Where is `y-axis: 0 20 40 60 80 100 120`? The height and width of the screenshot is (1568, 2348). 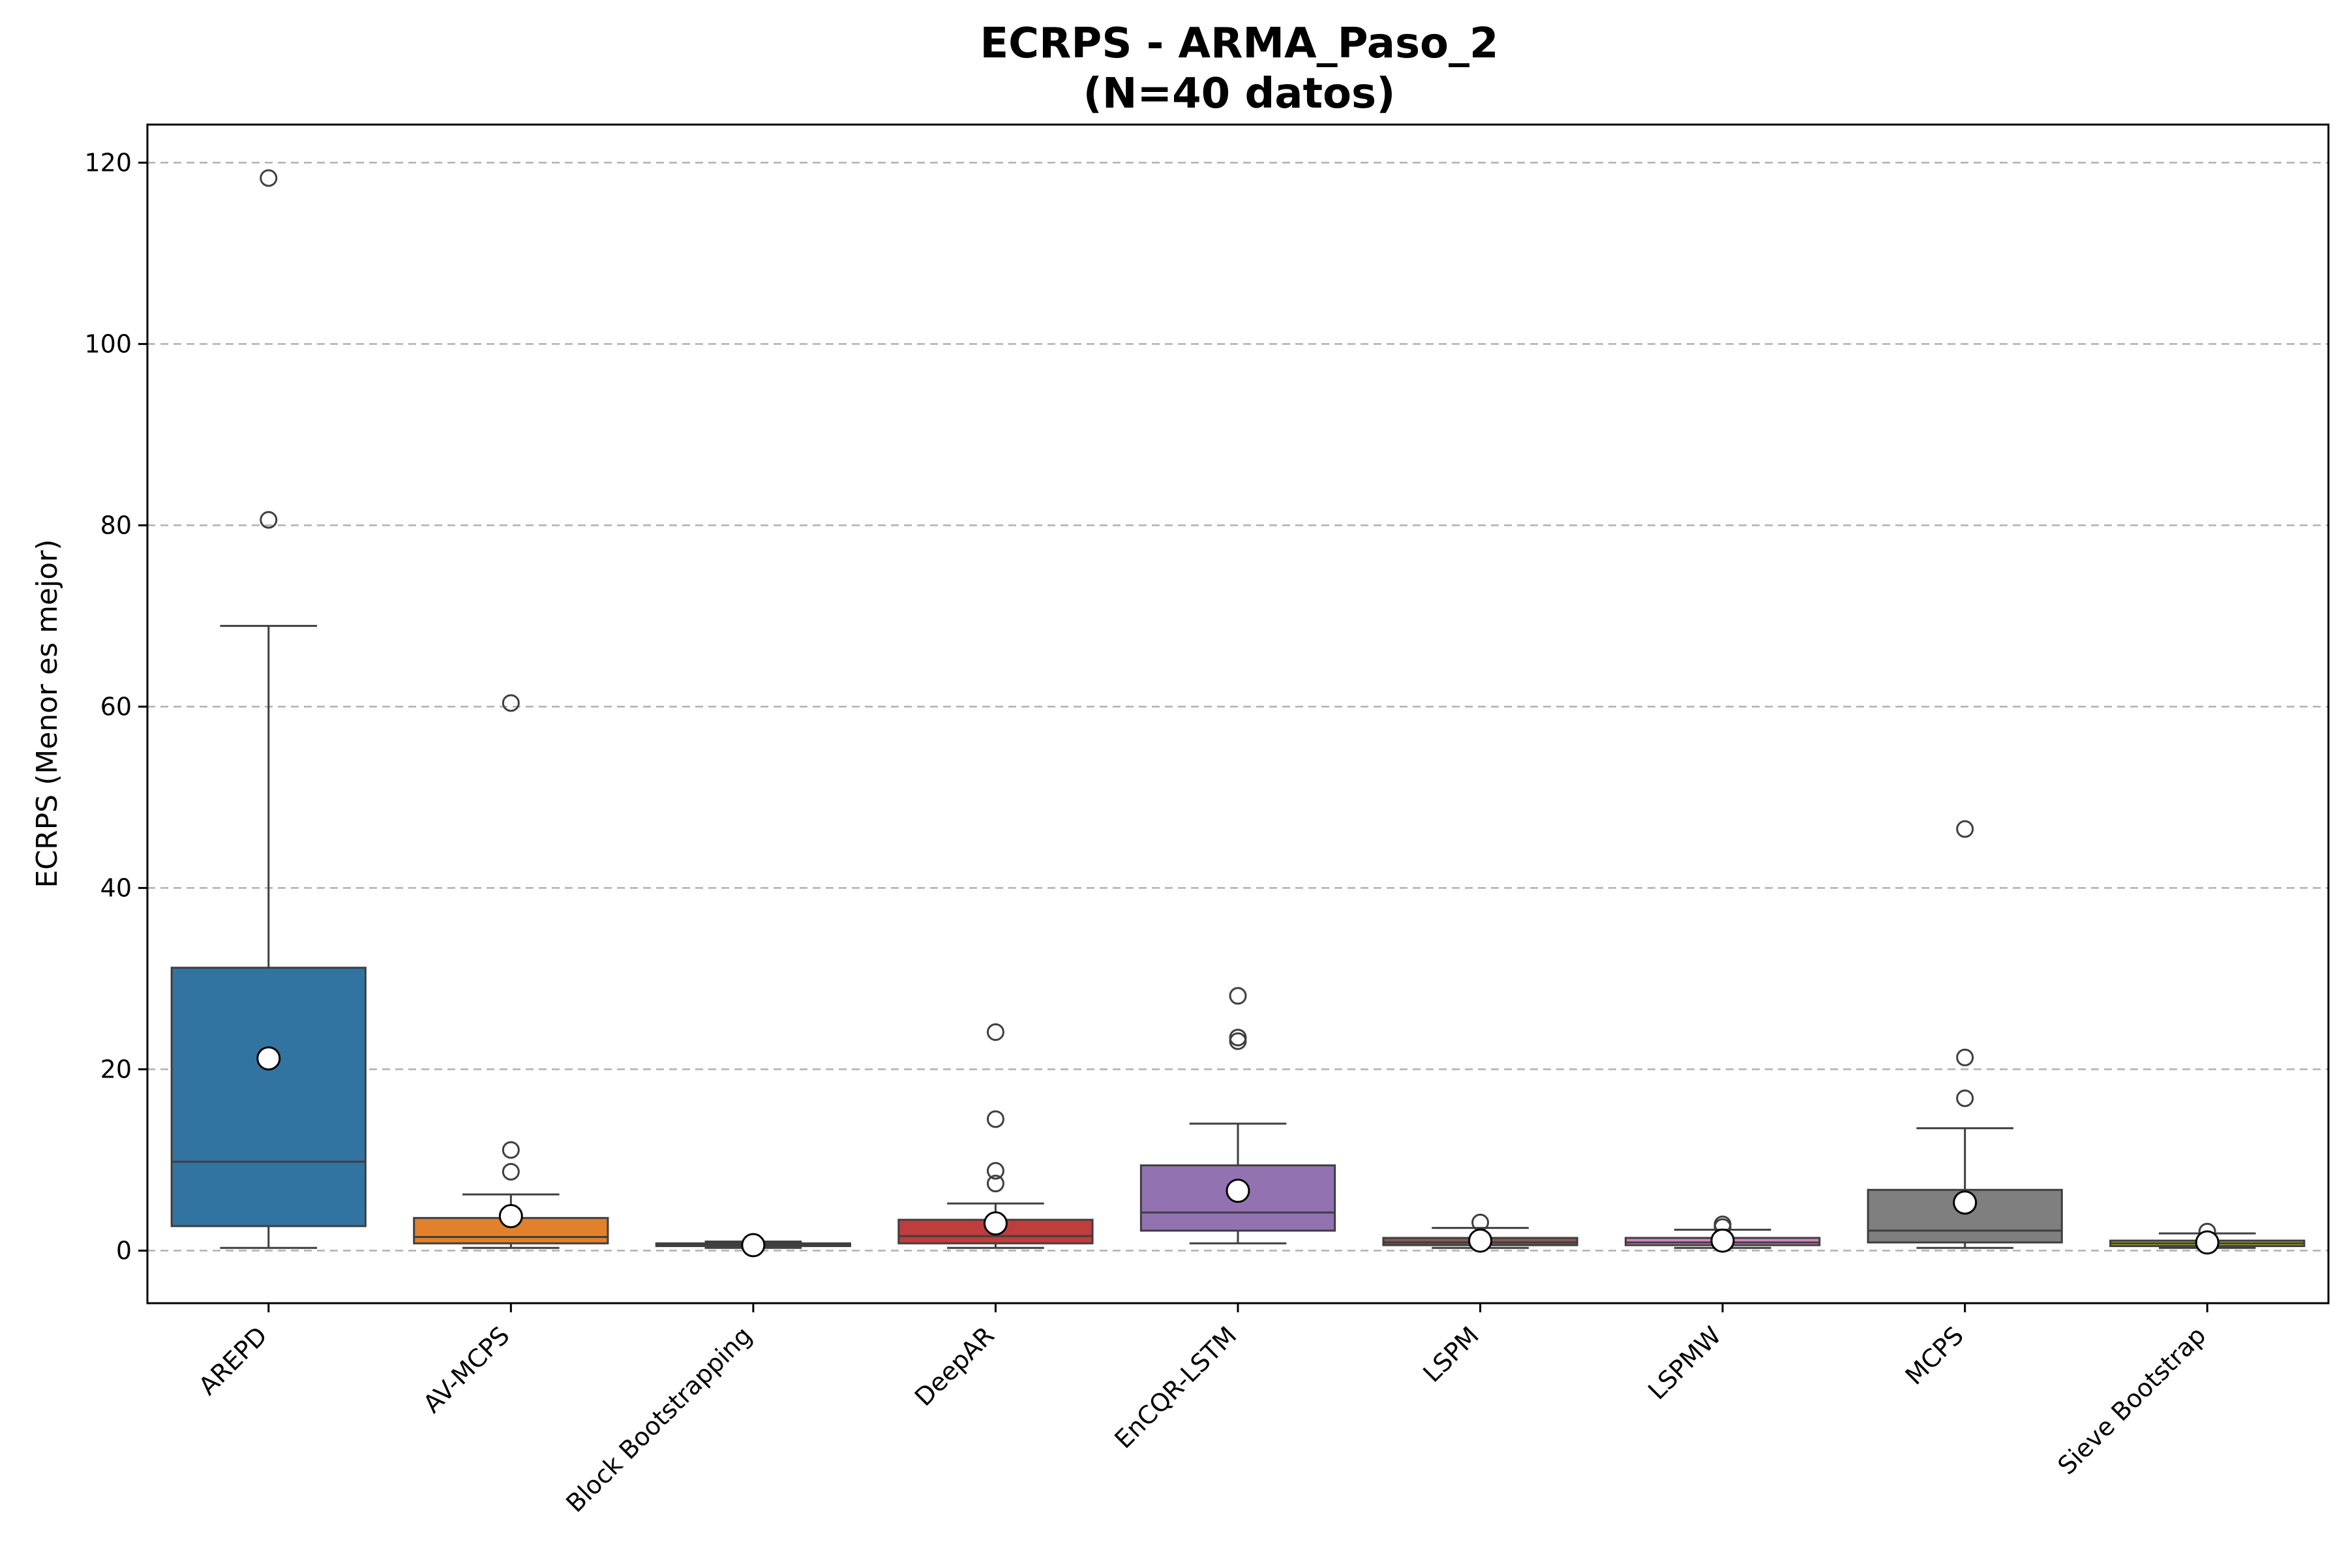 y-axis: 0 20 40 60 80 100 120 is located at coordinates (115, 706).